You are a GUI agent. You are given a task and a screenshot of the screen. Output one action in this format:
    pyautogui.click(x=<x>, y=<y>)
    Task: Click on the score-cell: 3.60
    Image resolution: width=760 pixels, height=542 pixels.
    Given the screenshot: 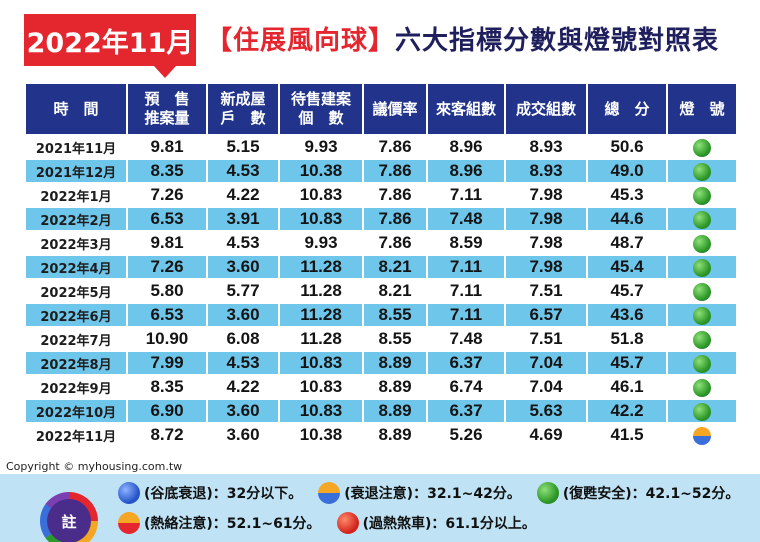 What is the action you would take?
    pyautogui.click(x=243, y=267)
    